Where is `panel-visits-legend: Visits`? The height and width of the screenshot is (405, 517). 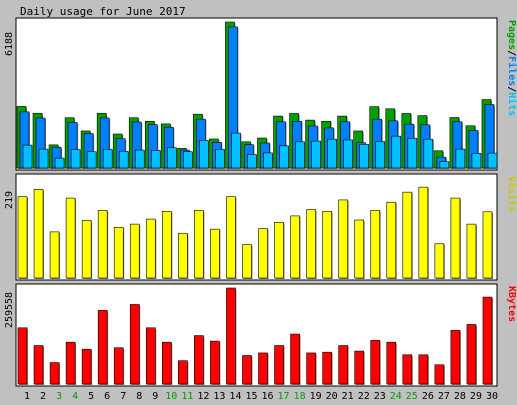
panel-visits-legend: Visits is located at coordinates (511, 194).